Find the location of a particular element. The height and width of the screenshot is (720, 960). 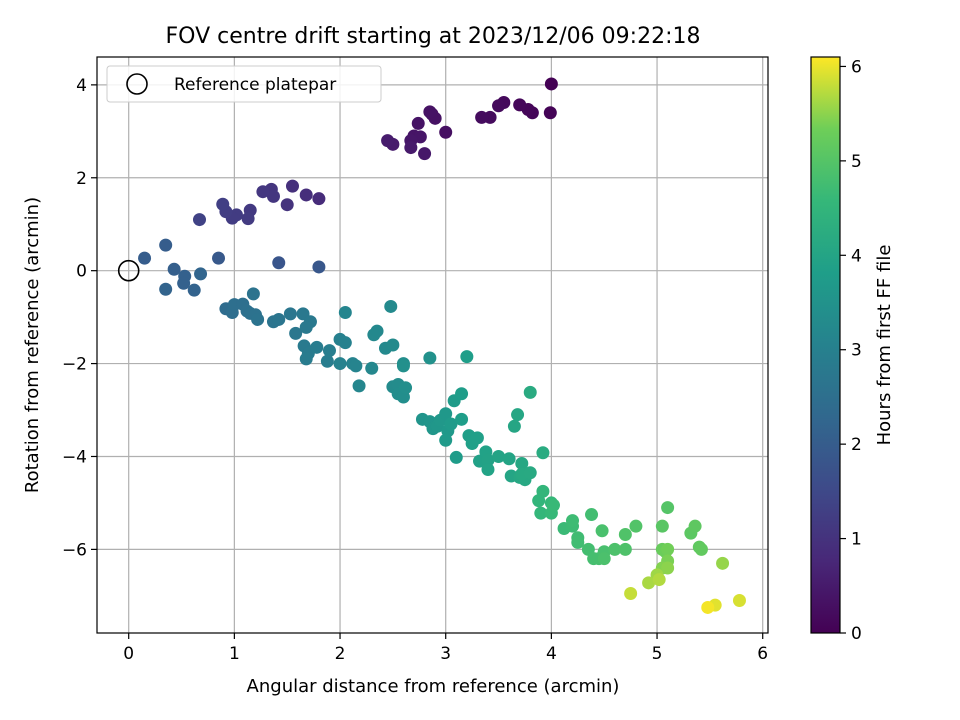

colorbar-tick-label: 5 is located at coordinates (856, 162).